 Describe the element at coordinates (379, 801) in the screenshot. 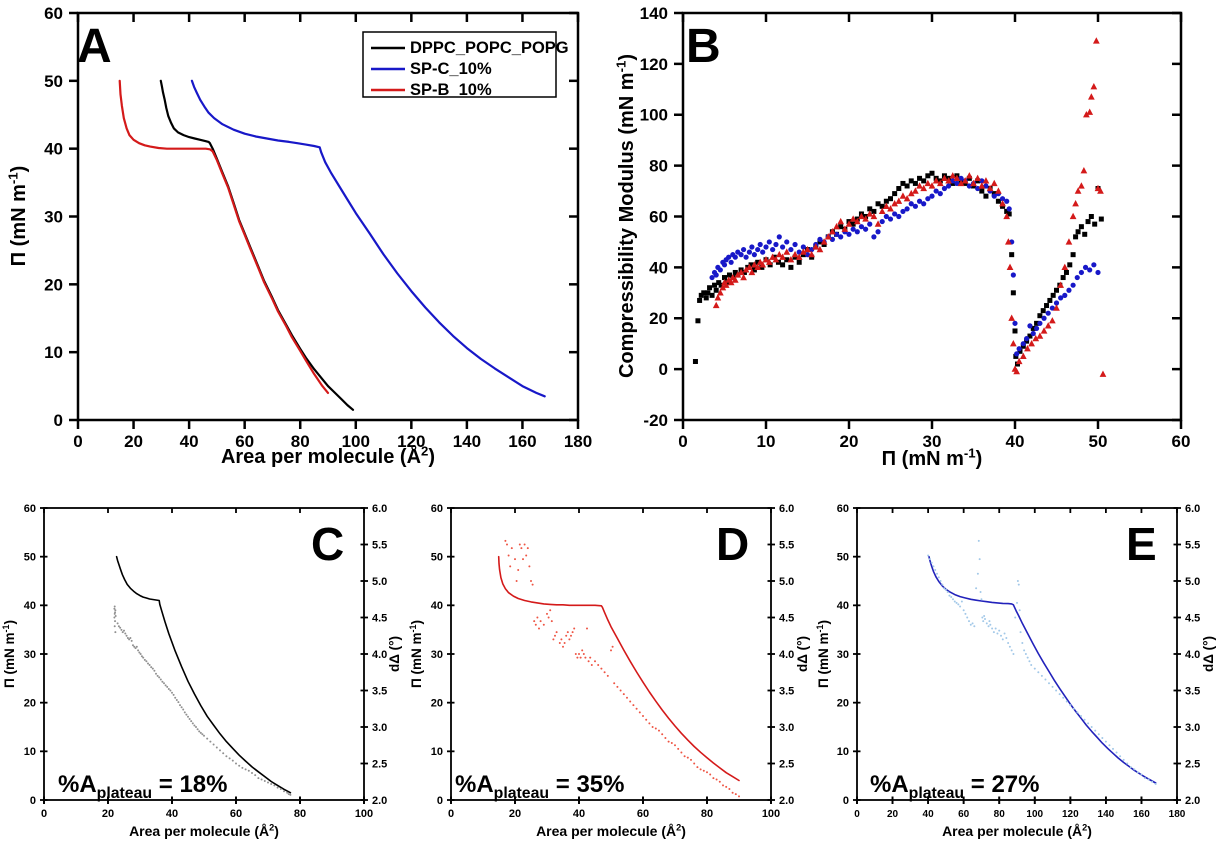

I see `y-right-tick-label: 2.0` at that location.